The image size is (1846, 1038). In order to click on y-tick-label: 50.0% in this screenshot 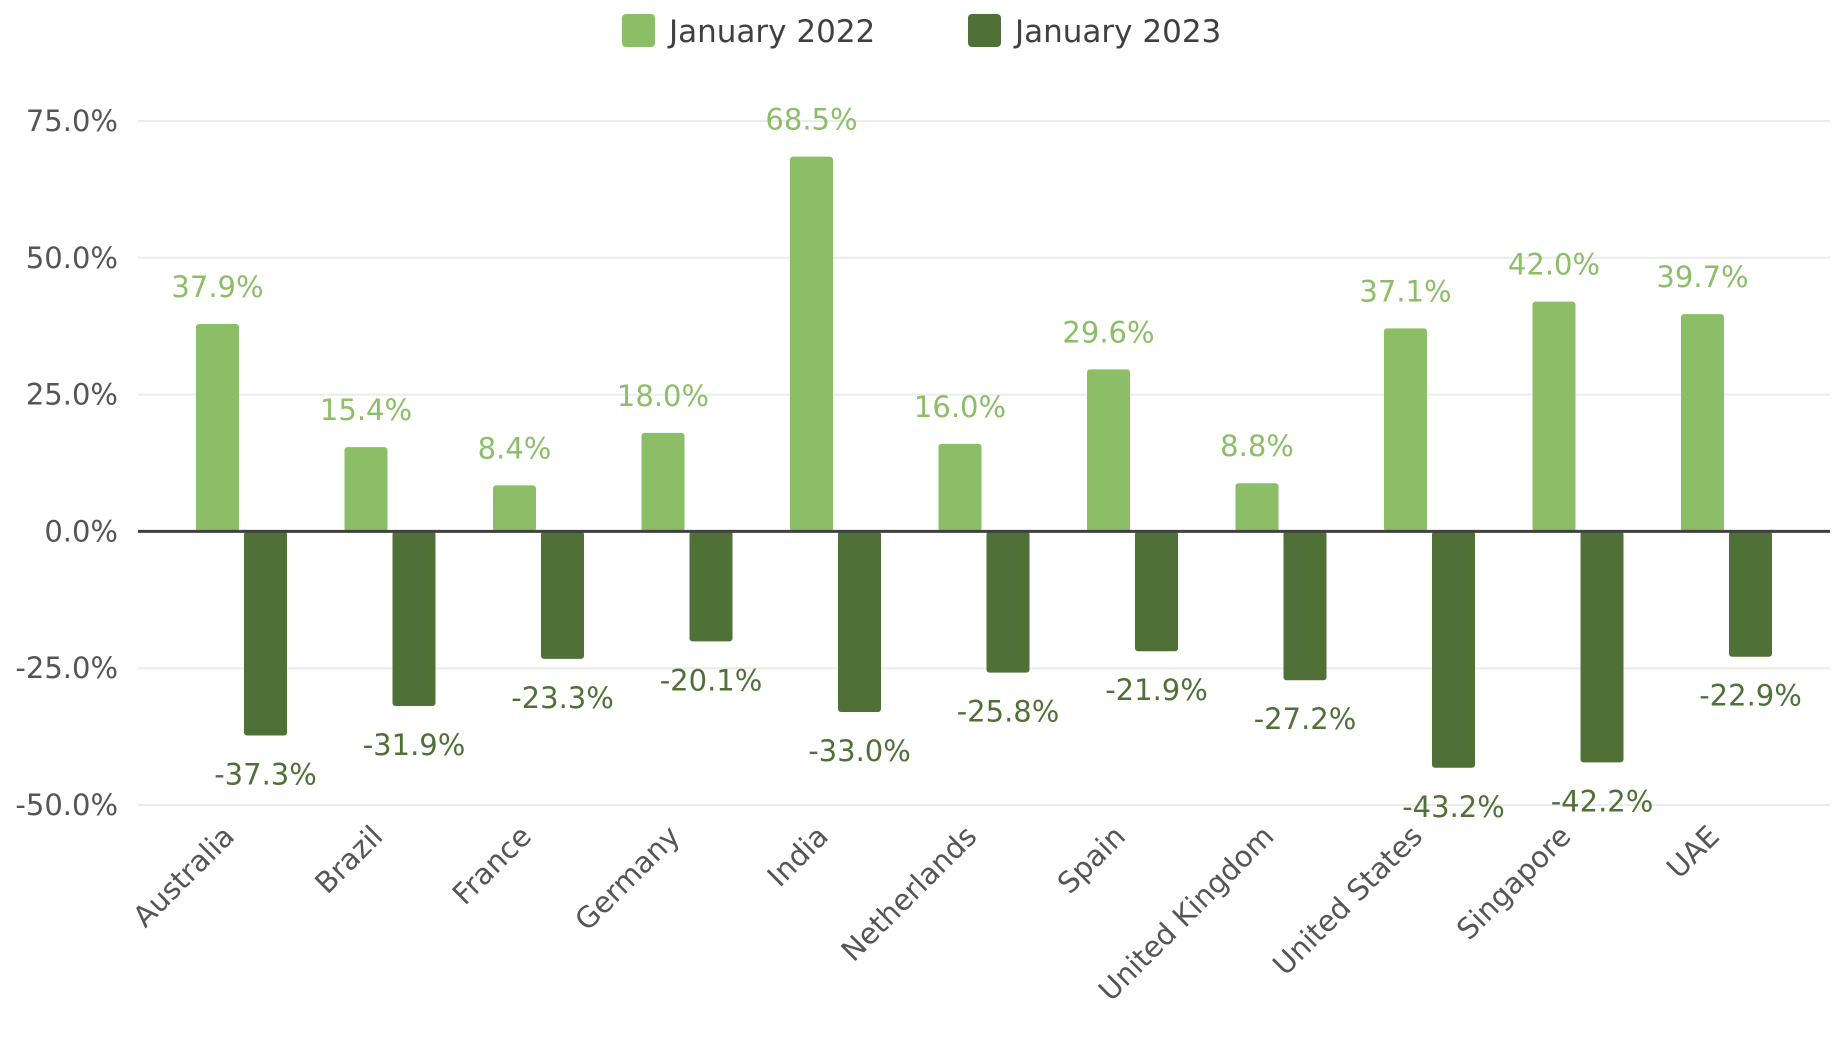, I will do `click(72, 258)`.